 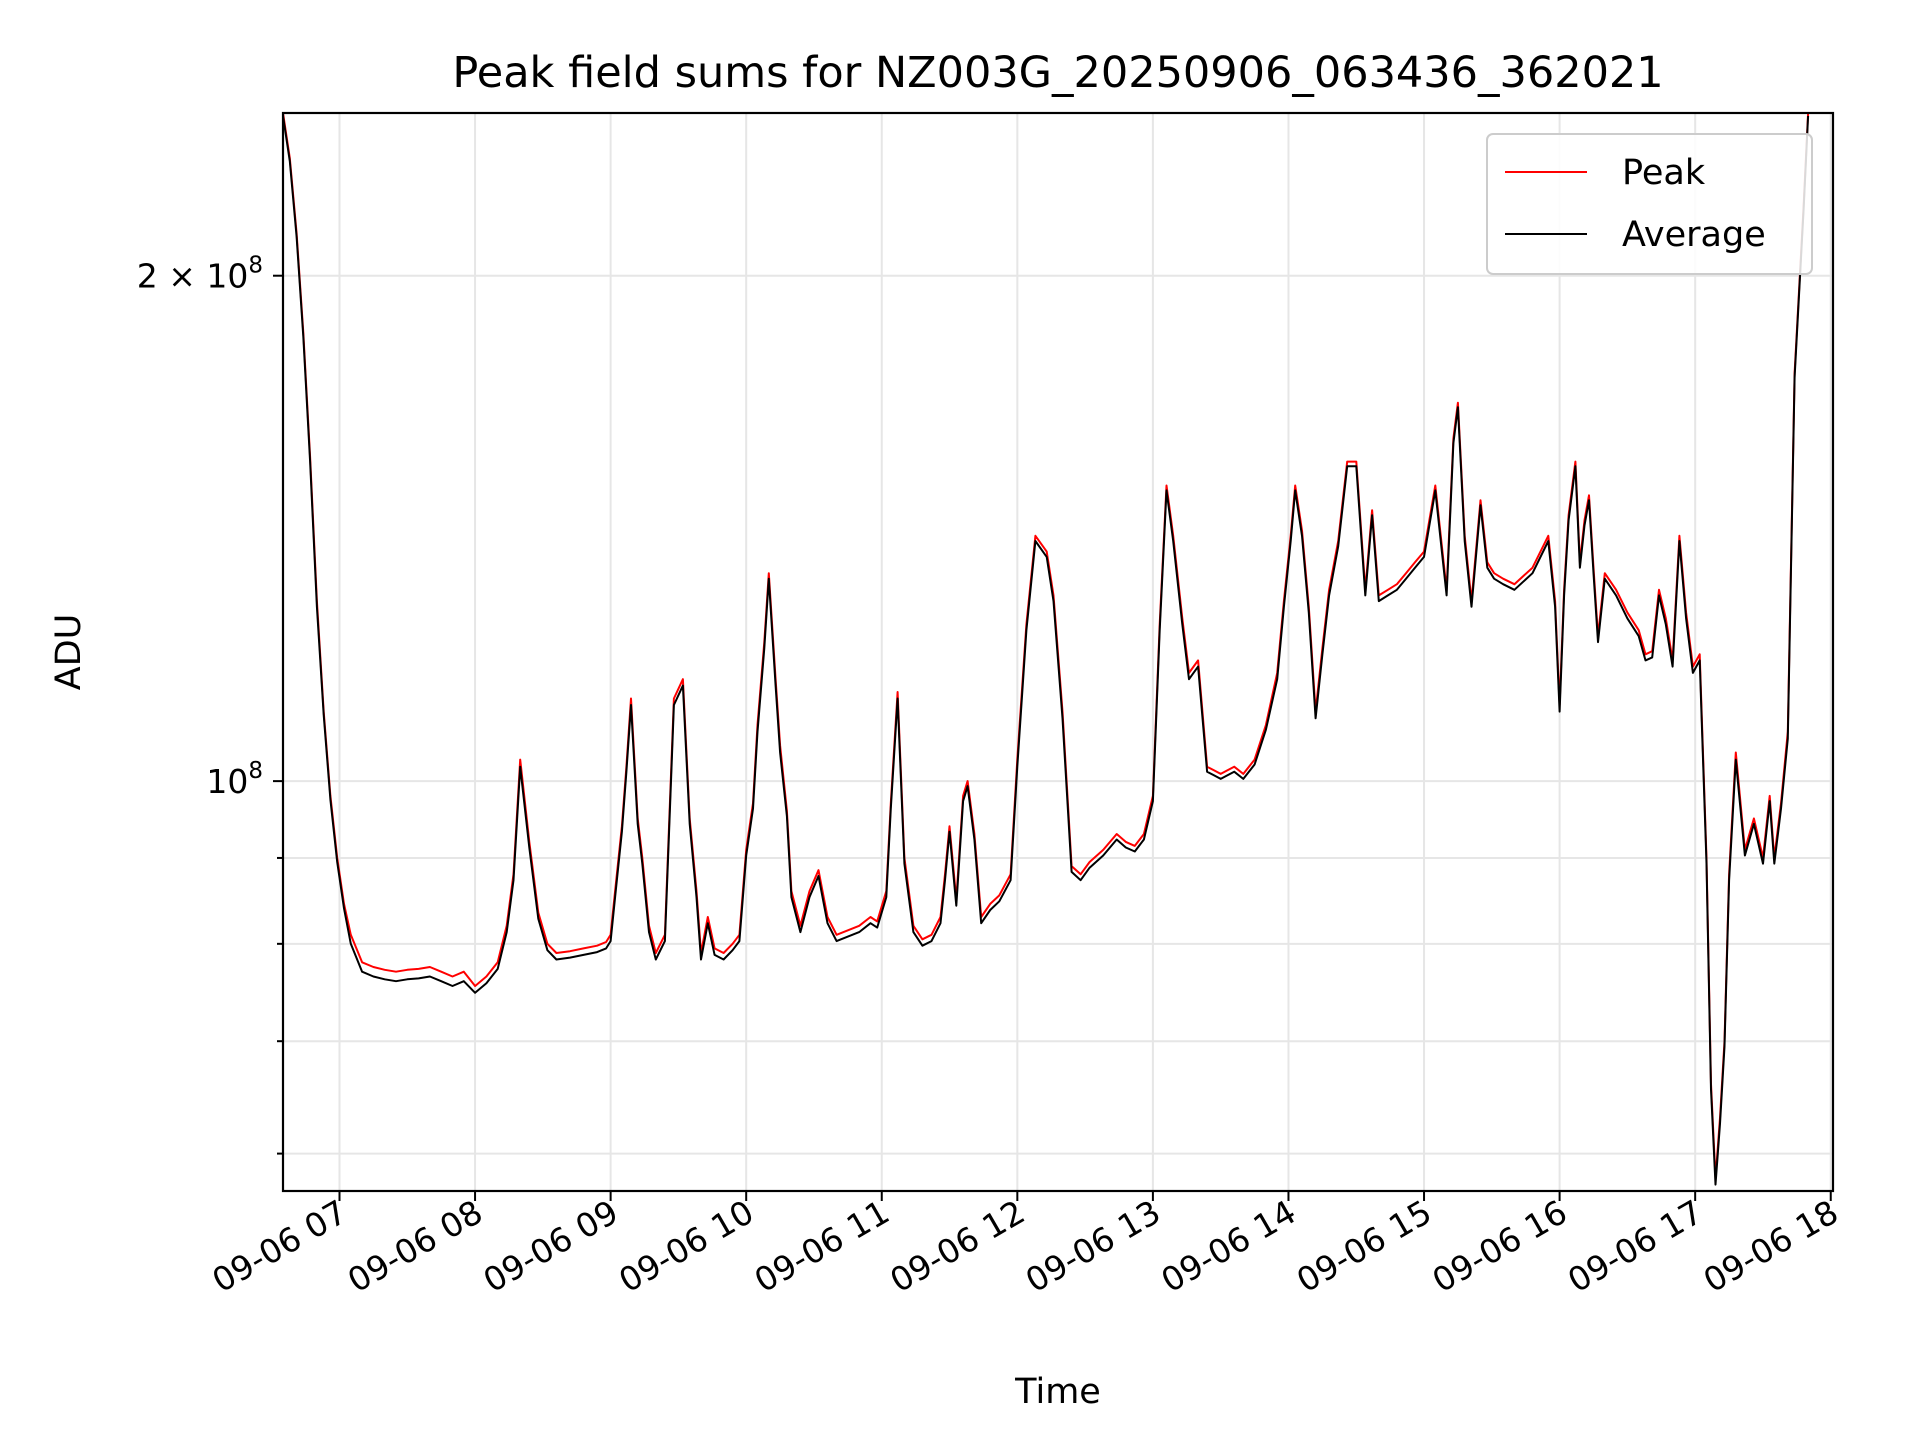 What do you see at coordinates (957, 1246) in the screenshot?
I see `x-tick-label: 09-06 12` at bounding box center [957, 1246].